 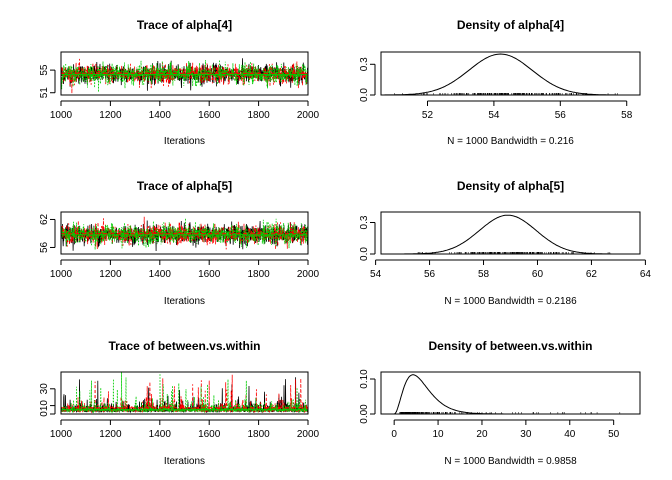 What do you see at coordinates (538, 274) in the screenshot?
I see `x-tick-label: 60` at bounding box center [538, 274].